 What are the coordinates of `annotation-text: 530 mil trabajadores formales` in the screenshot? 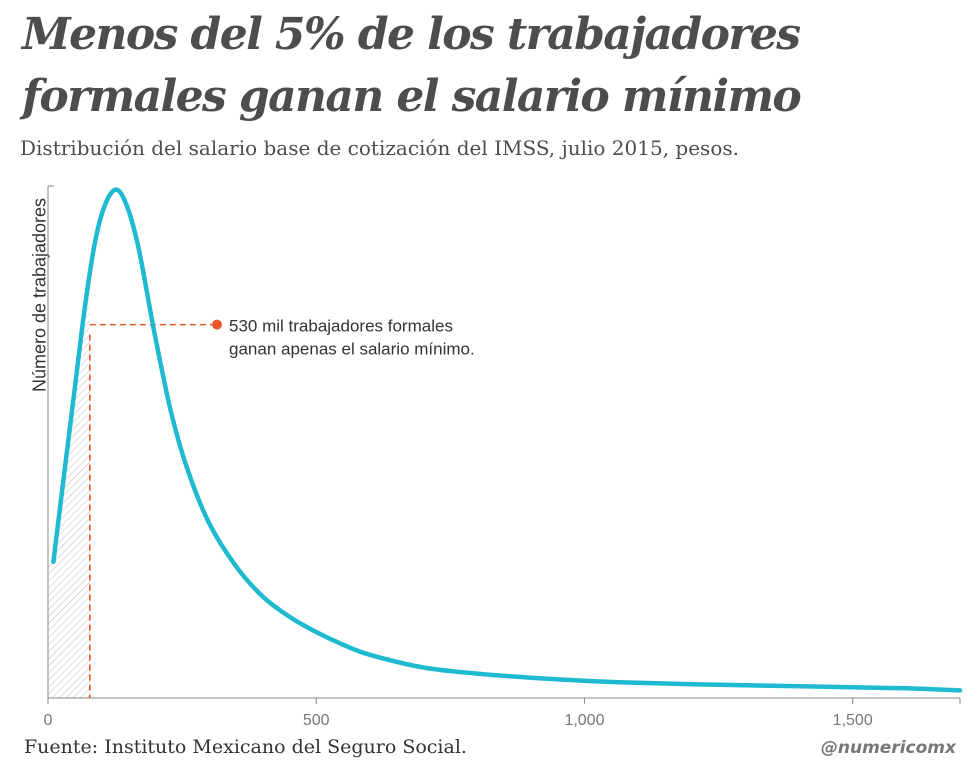 It's located at (341, 326).